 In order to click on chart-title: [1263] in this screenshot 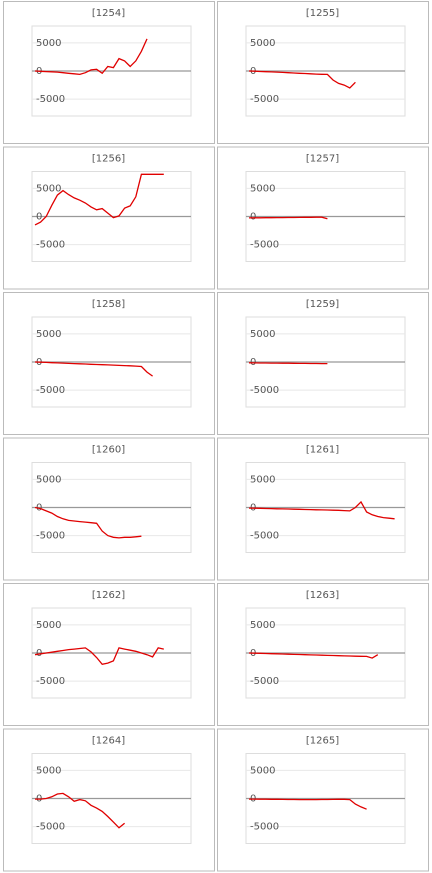, I will do `click(322, 595)`.